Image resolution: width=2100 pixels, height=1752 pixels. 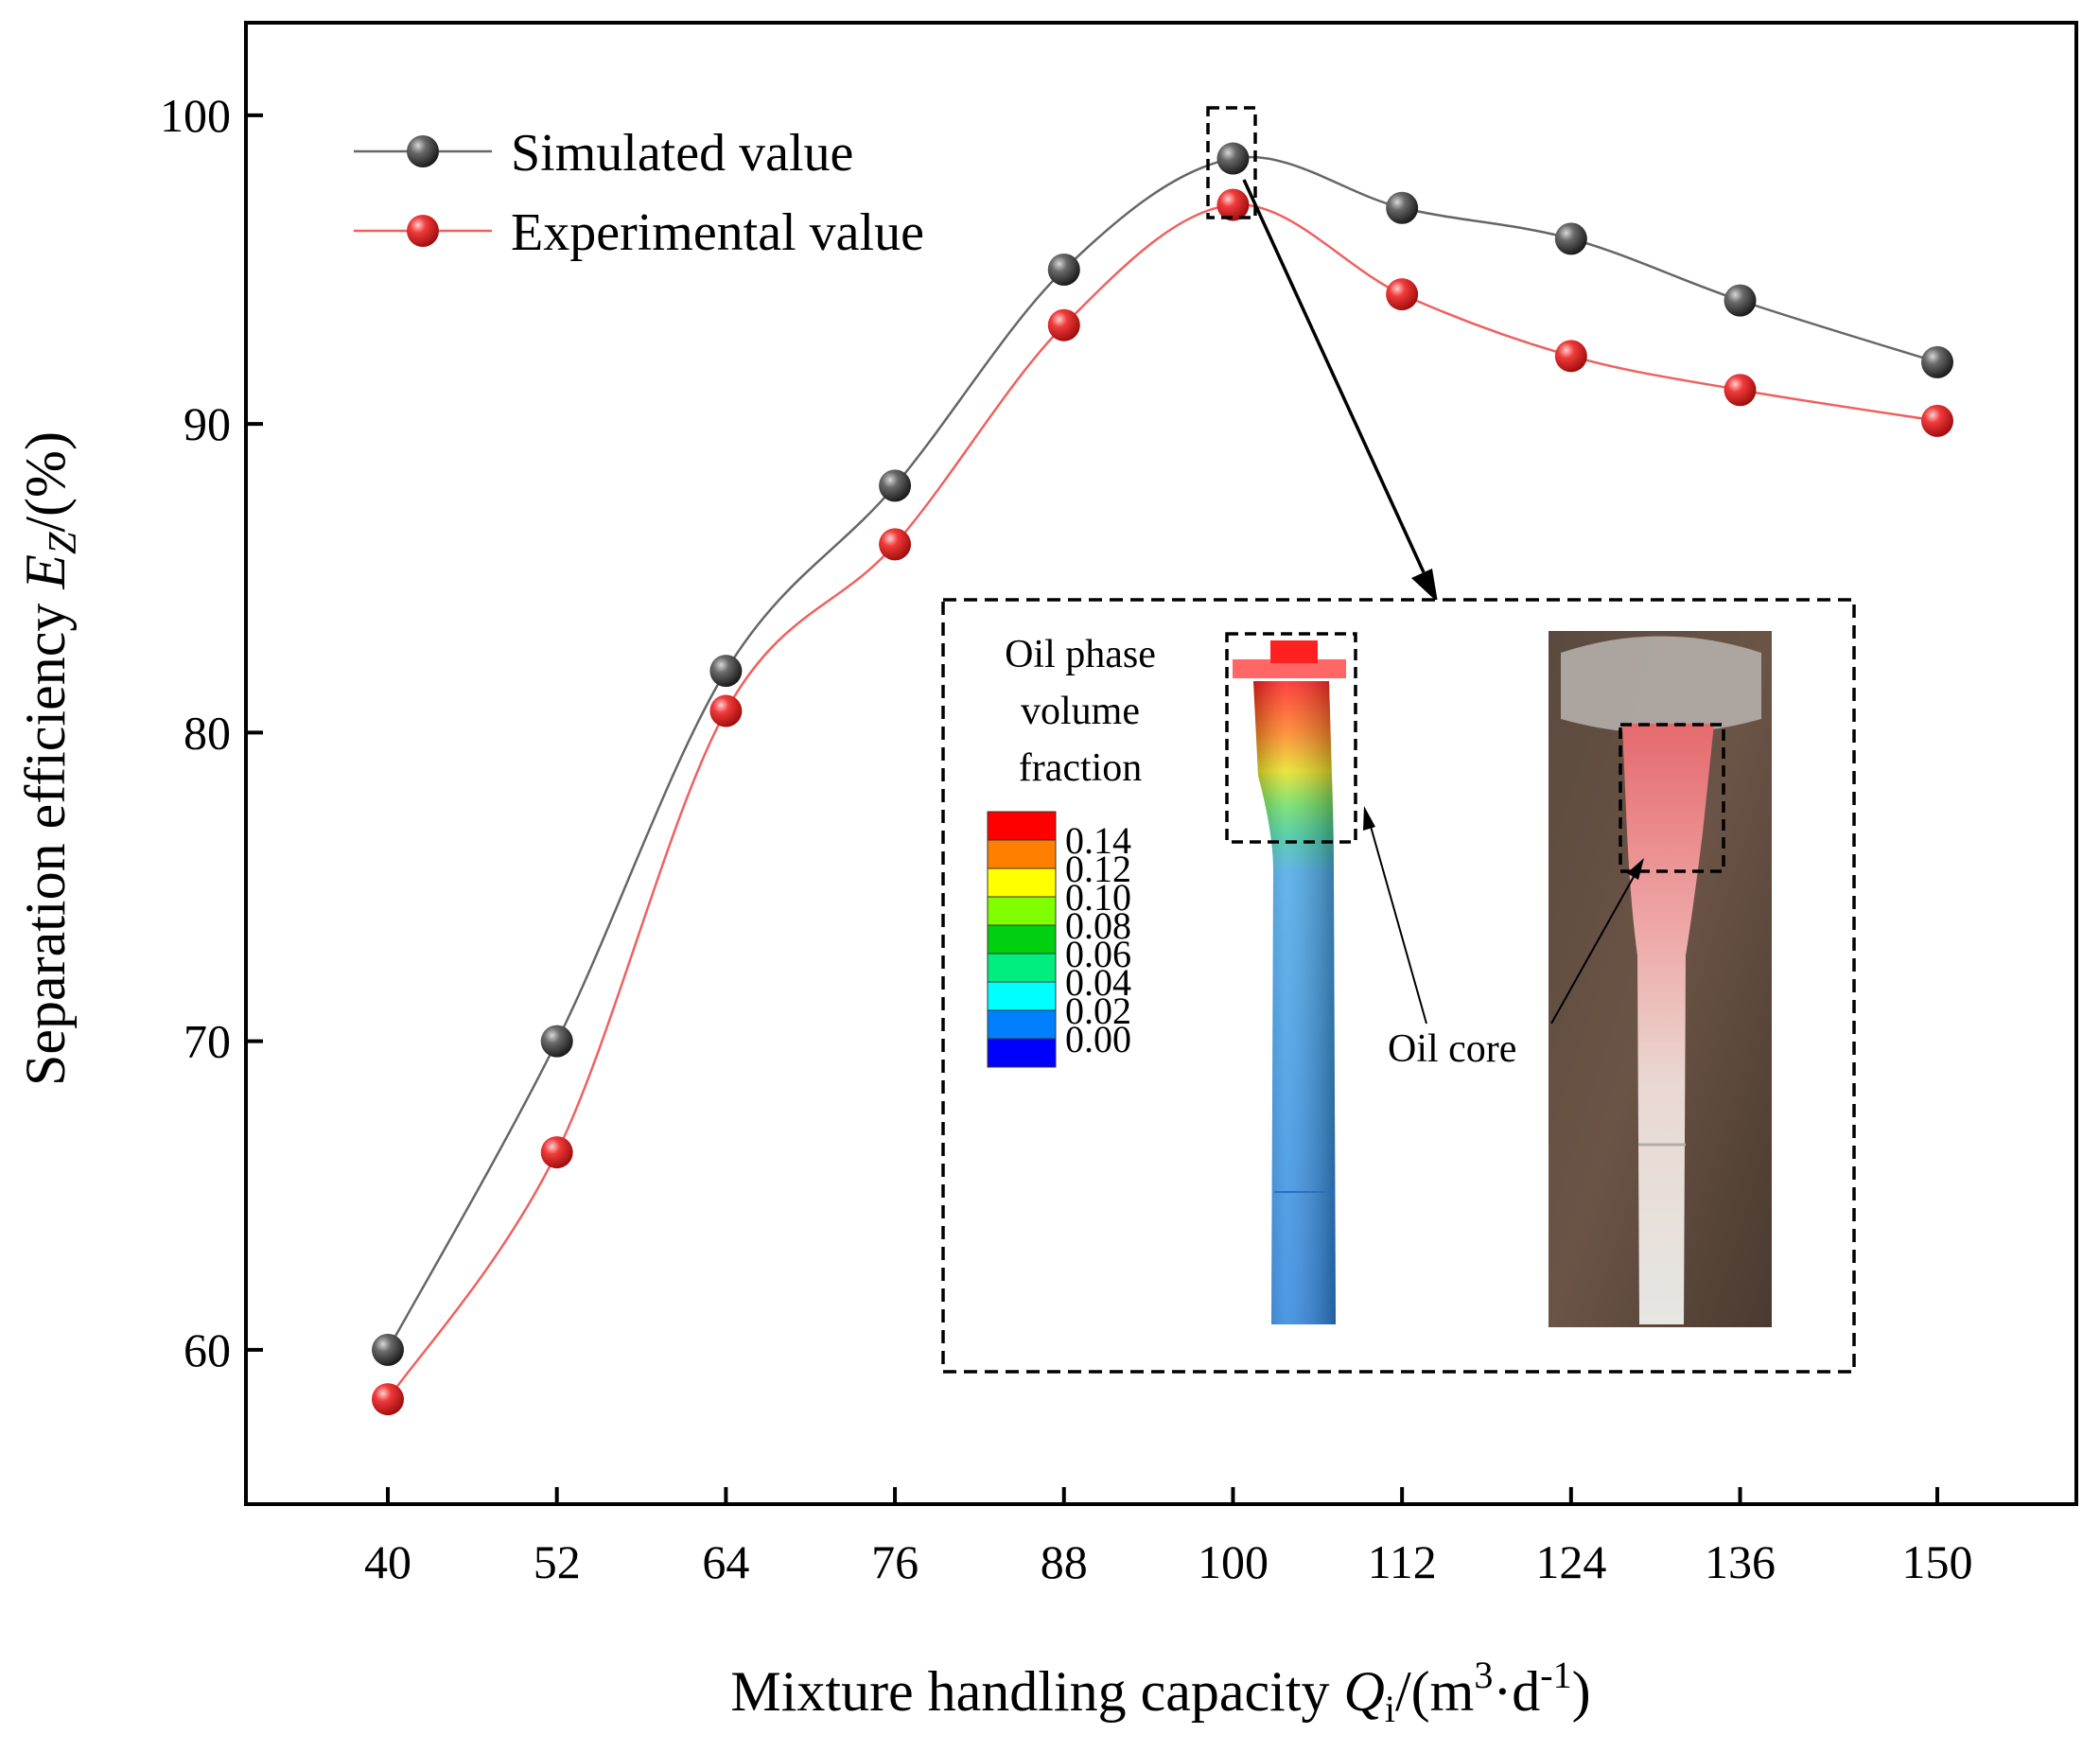 What do you see at coordinates (1289, 668) in the screenshot?
I see `cfd-model-inlet` at bounding box center [1289, 668].